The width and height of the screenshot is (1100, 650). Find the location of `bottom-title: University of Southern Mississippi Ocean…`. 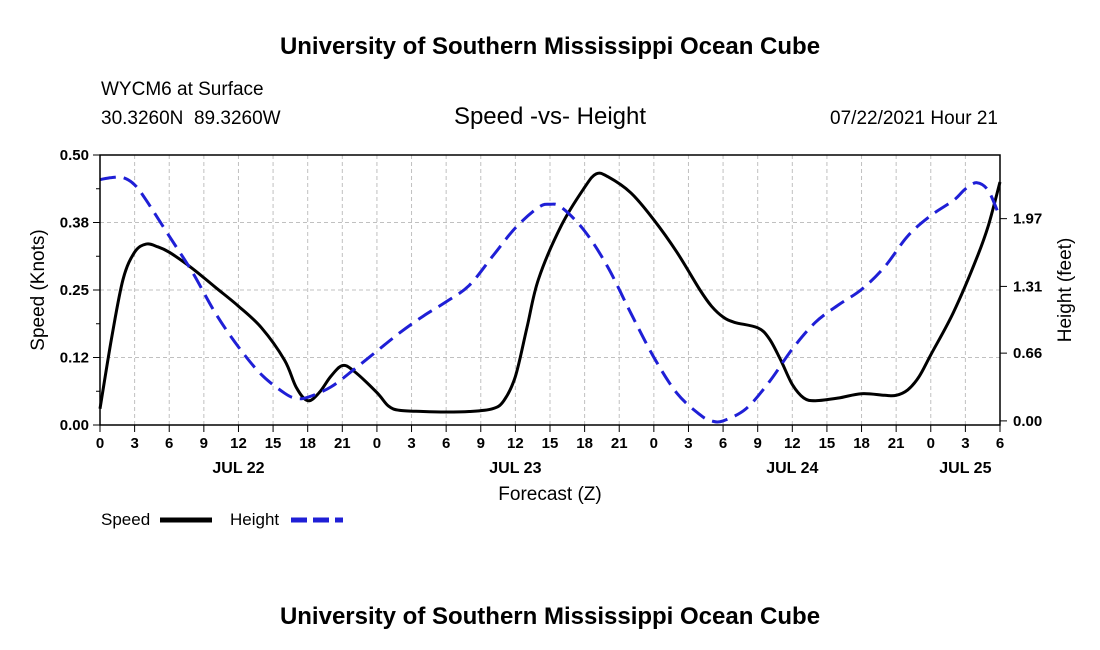

bottom-title: University of Southern Mississippi Ocean… is located at coordinates (550, 616).